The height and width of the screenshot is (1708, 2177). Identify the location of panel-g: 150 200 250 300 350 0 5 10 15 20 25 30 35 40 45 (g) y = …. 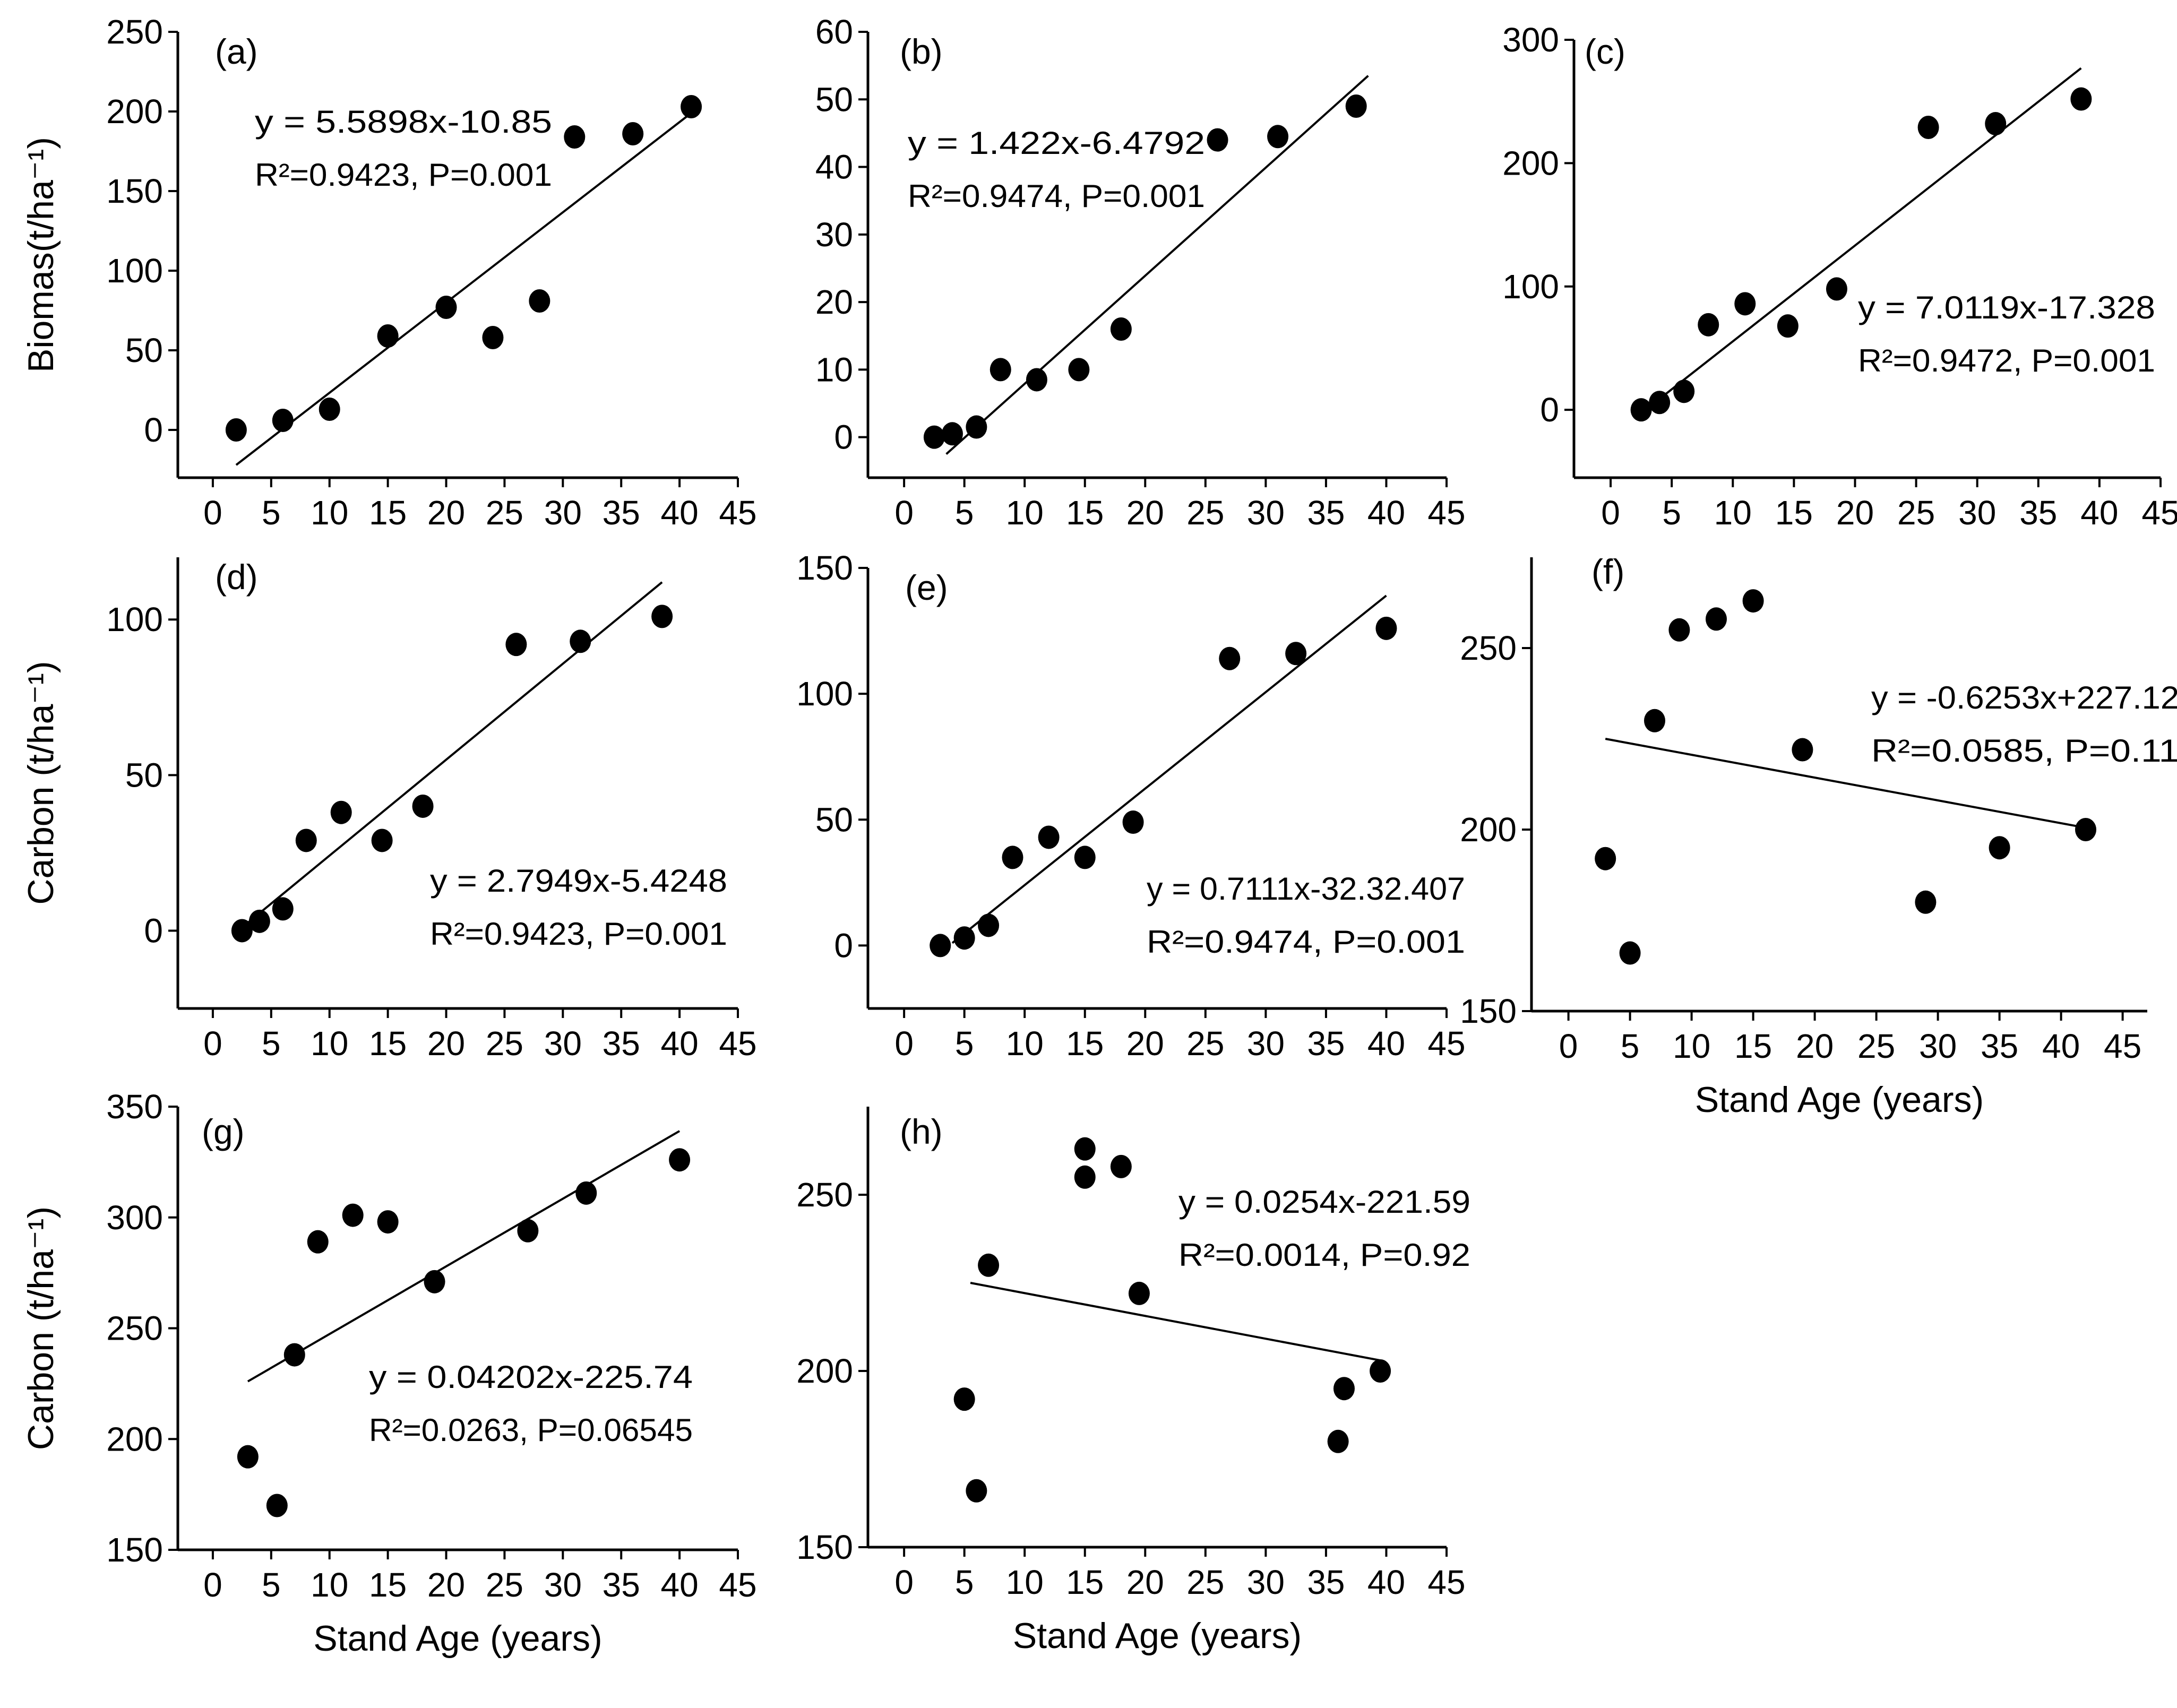
(389, 1373).